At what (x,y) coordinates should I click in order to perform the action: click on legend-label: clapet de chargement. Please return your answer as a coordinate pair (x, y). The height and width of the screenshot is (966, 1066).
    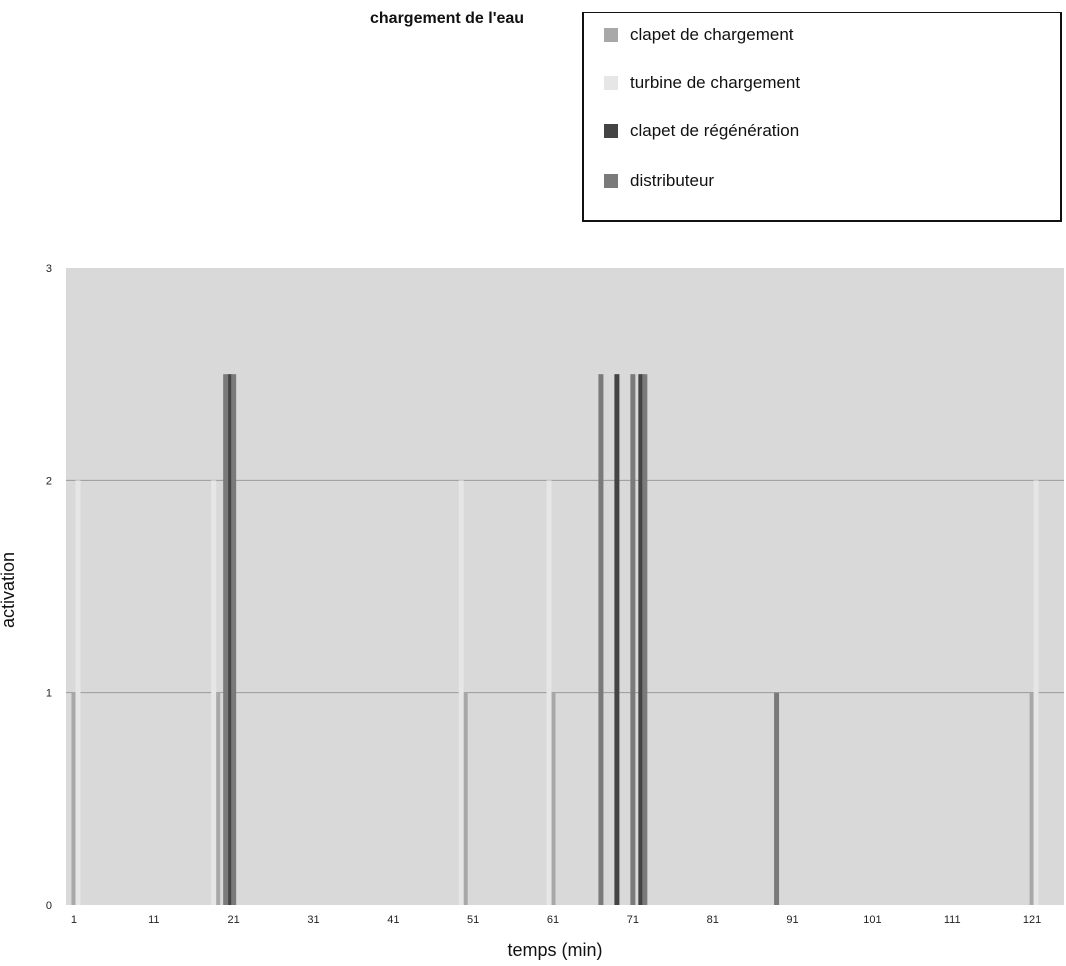
    Looking at the image, I should click on (712, 34).